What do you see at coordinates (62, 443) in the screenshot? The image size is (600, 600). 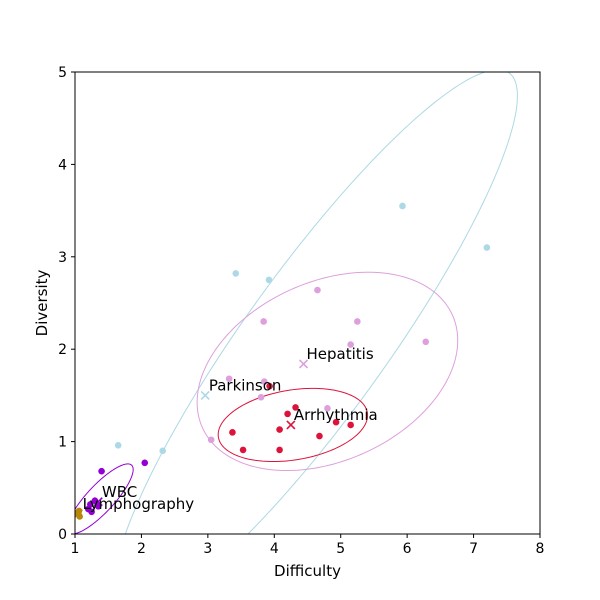 I see `y-tick-label: 1` at bounding box center [62, 443].